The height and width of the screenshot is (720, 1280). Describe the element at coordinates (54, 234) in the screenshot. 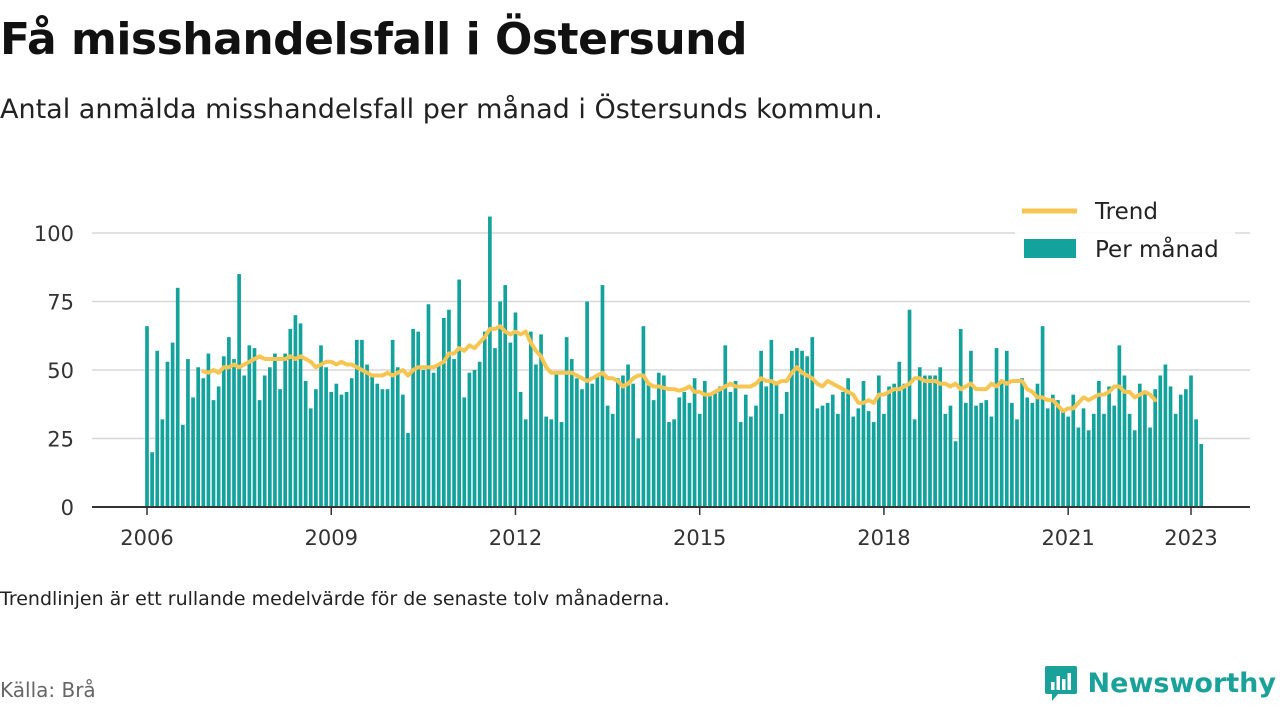

I see `y-tick-label: 100` at that location.